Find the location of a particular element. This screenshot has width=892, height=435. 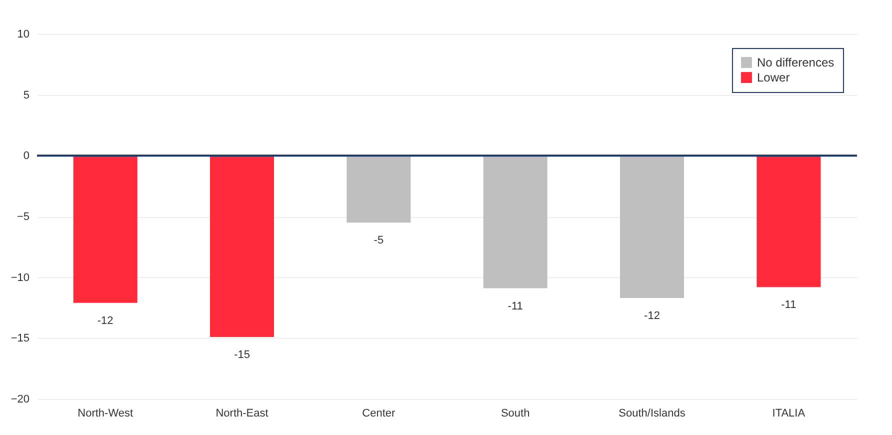

y-tick-label: −15 is located at coordinates (20, 338).